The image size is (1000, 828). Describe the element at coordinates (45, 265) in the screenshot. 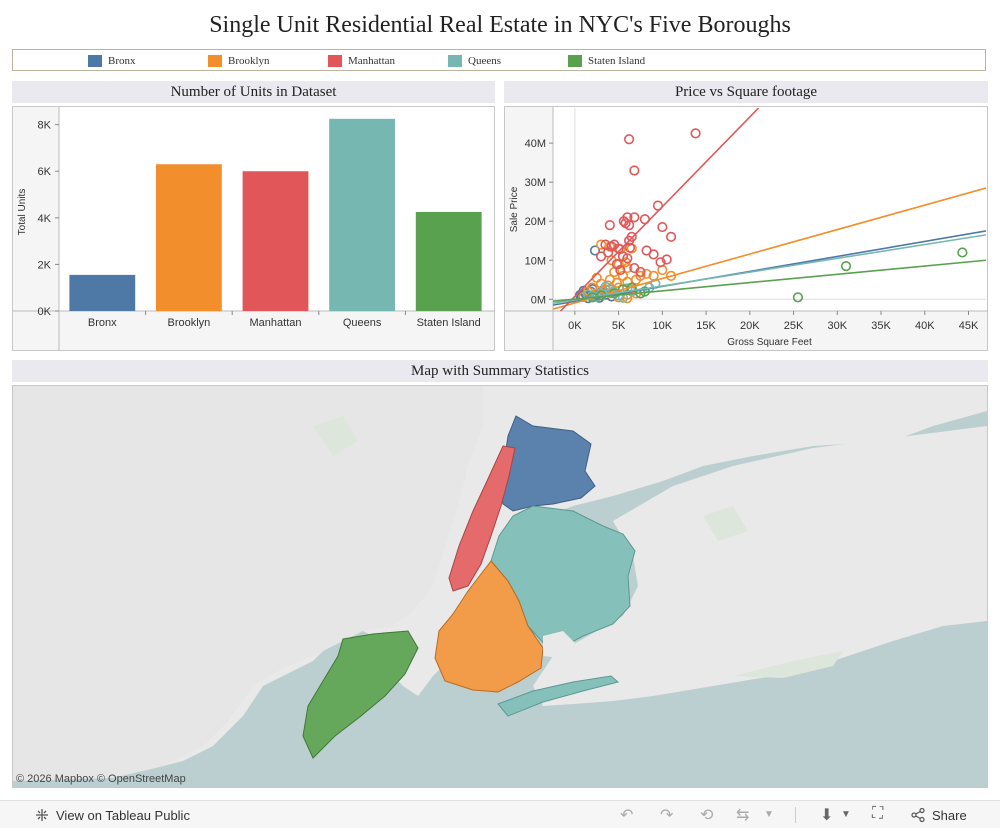

I see `y-tick-label: 2K` at that location.